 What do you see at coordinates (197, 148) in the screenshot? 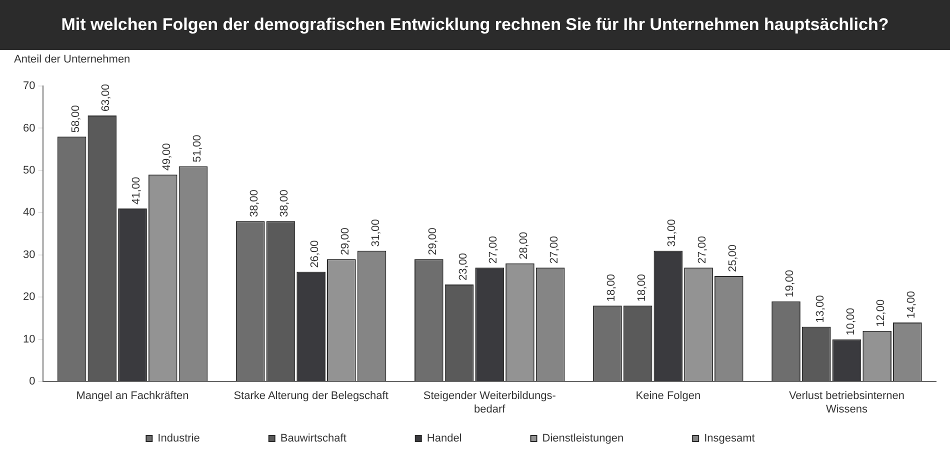
I see `data-label: 51,00` at bounding box center [197, 148].